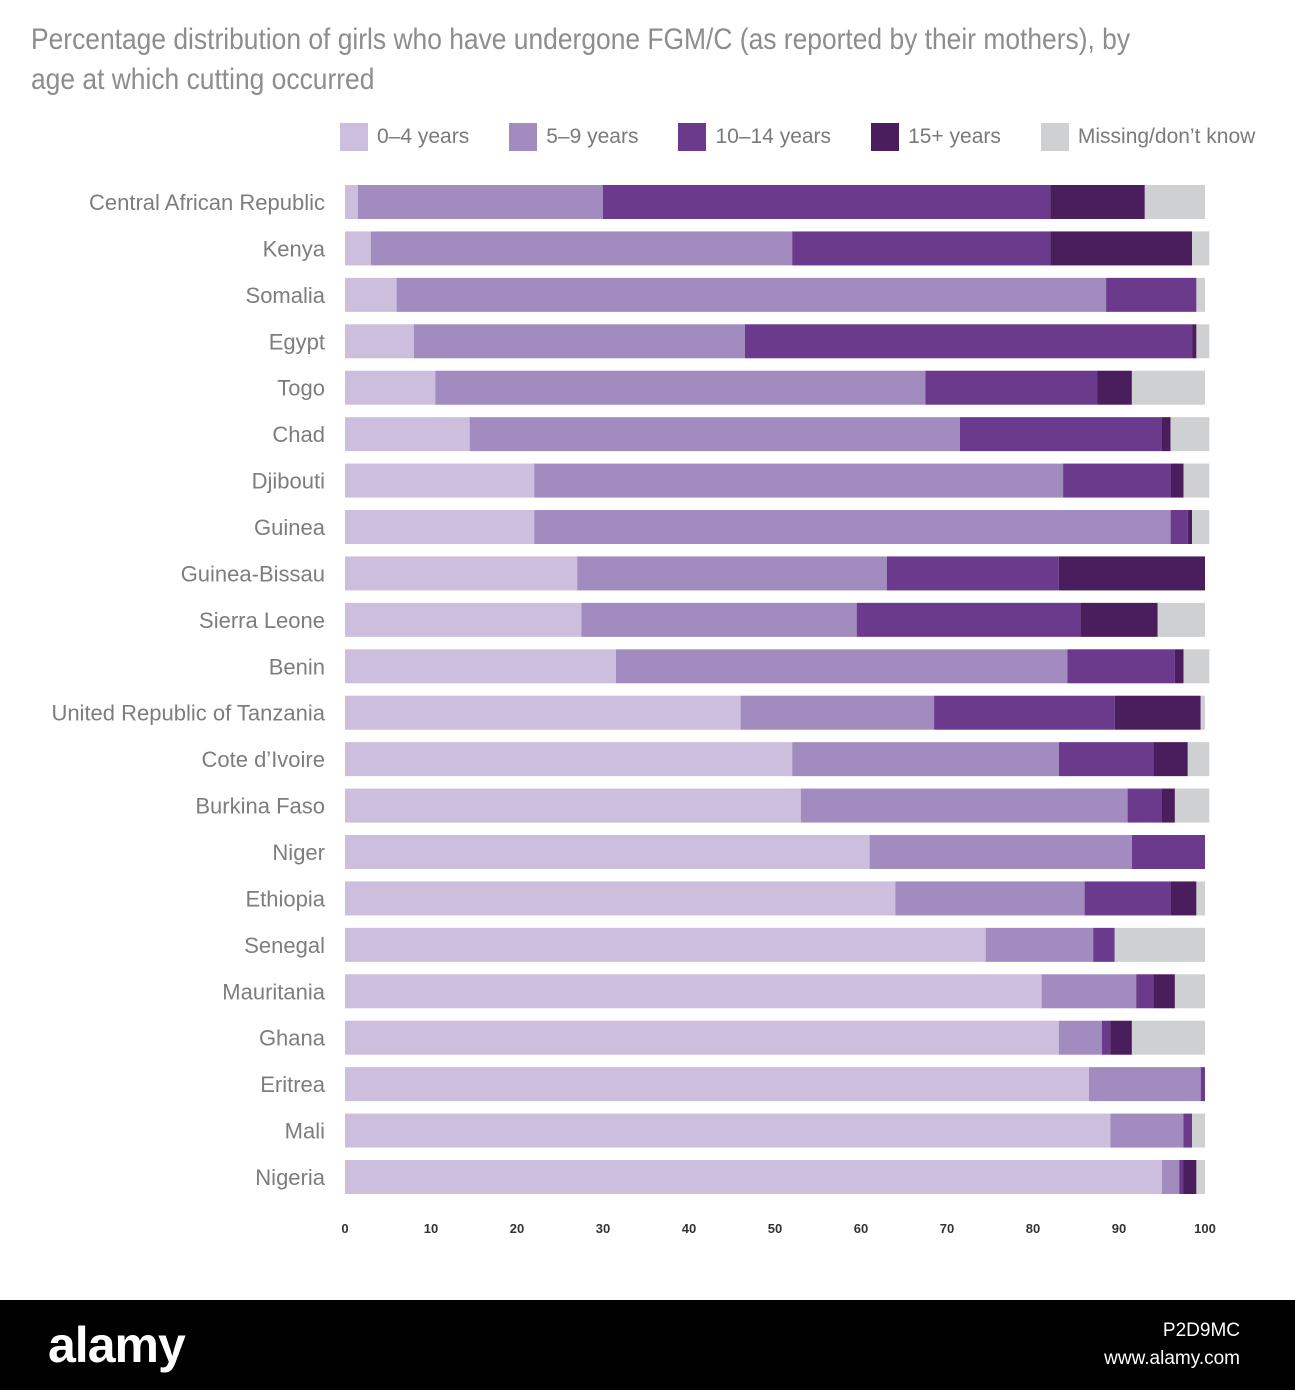 Image resolution: width=1295 pixels, height=1390 pixels. Describe the element at coordinates (1033, 1228) in the screenshot. I see `x-tick-label-80: 80` at that location.